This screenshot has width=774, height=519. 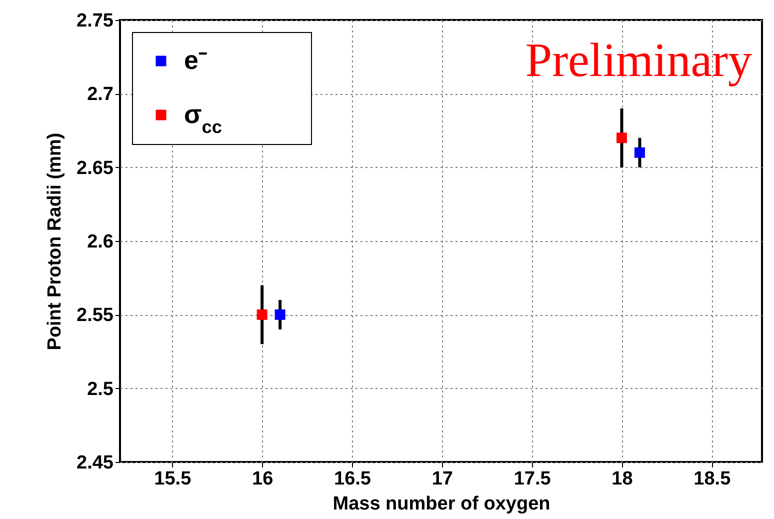 I want to click on x-tick-label: 16.5, so click(x=353, y=479).